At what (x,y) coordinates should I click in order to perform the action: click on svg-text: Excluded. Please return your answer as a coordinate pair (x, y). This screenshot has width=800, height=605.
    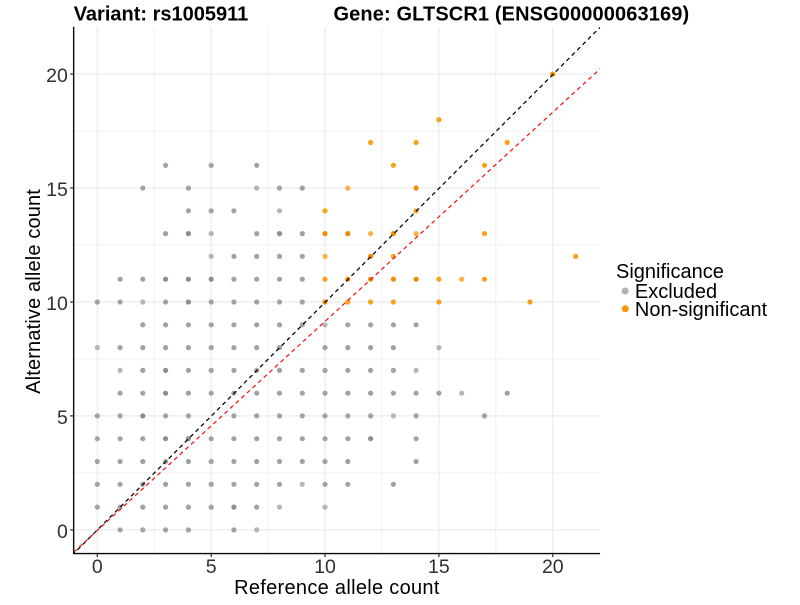
    Looking at the image, I should click on (676, 292).